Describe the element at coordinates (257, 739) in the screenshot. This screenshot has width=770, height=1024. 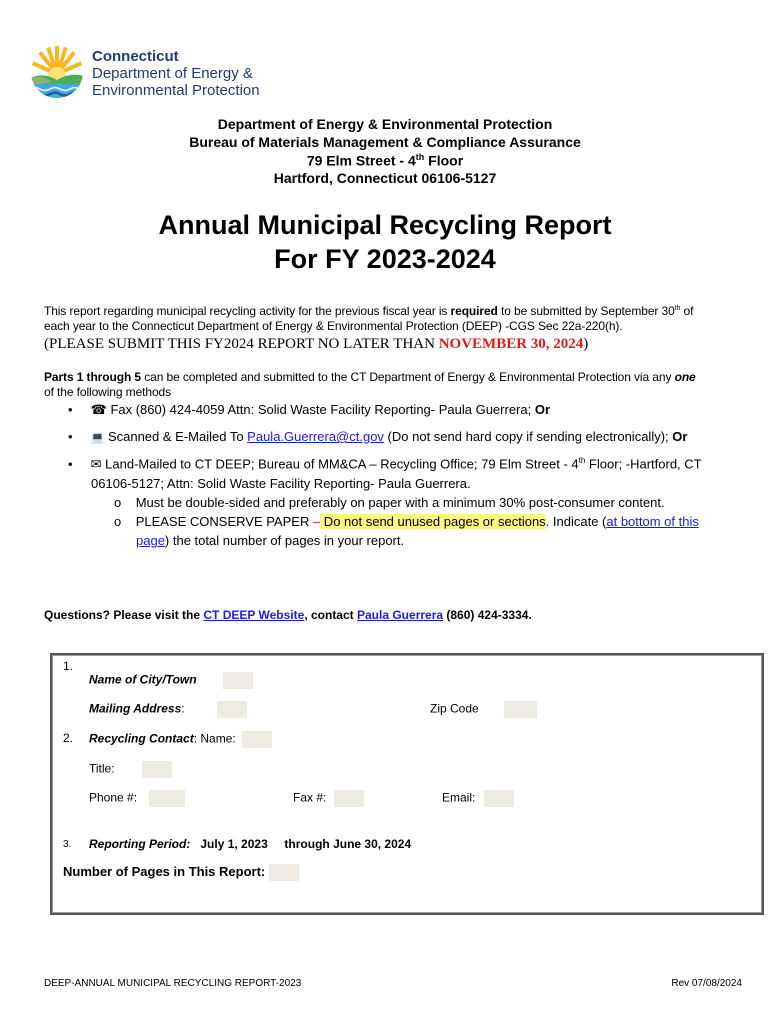
I see `contact-name-field` at that location.